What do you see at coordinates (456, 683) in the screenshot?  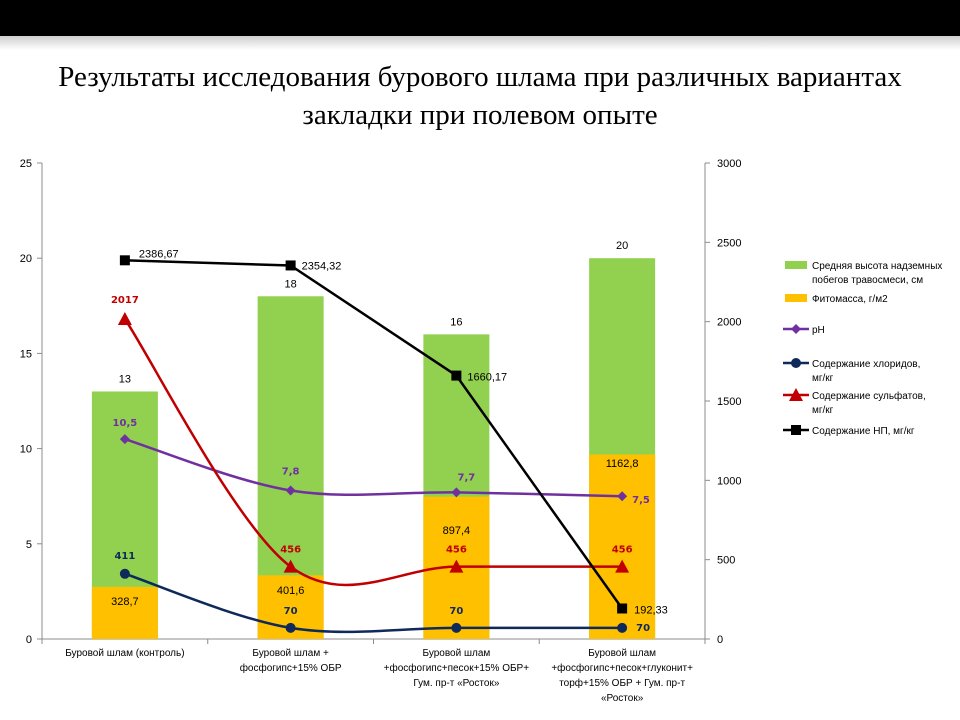 I see `category-label: Гум. пр-т «Росток»` at bounding box center [456, 683].